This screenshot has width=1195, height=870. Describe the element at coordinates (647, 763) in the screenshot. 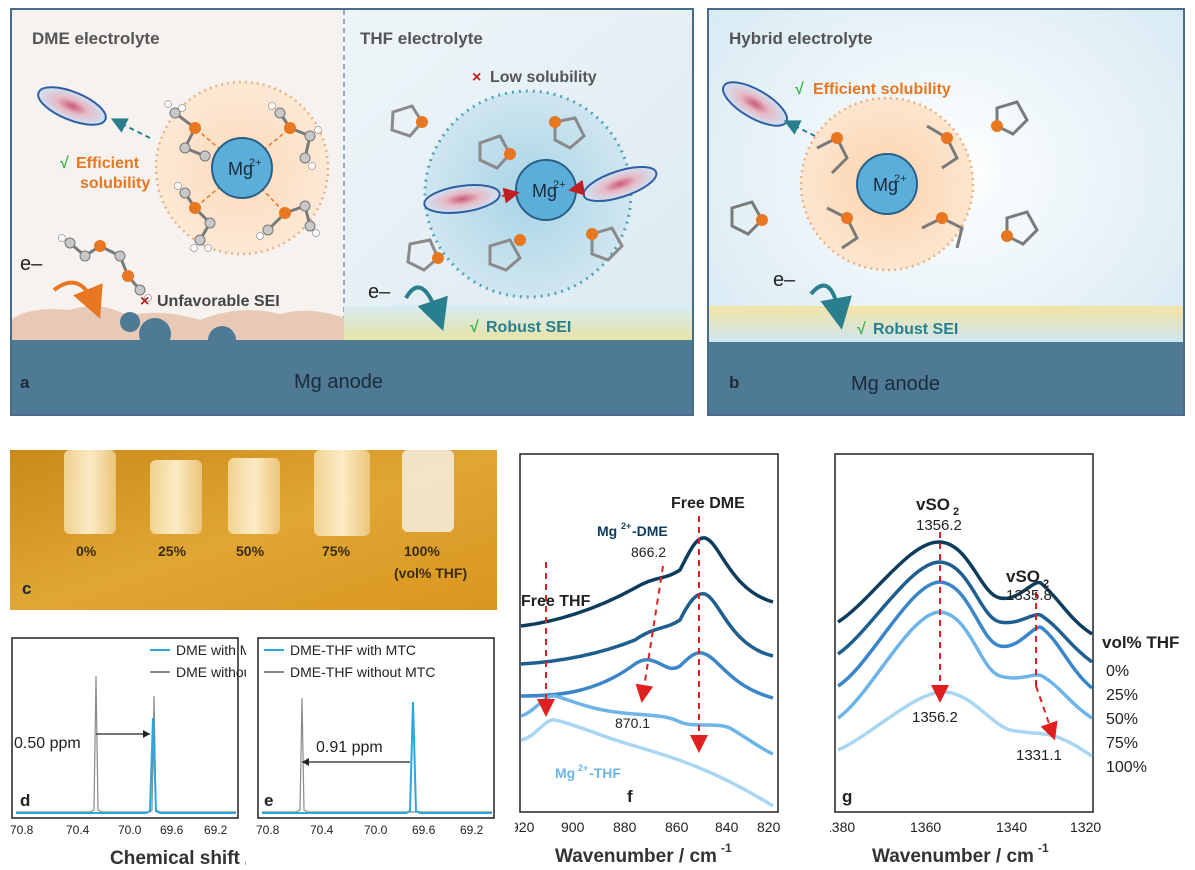

I see `ir-f-100pct` at that location.